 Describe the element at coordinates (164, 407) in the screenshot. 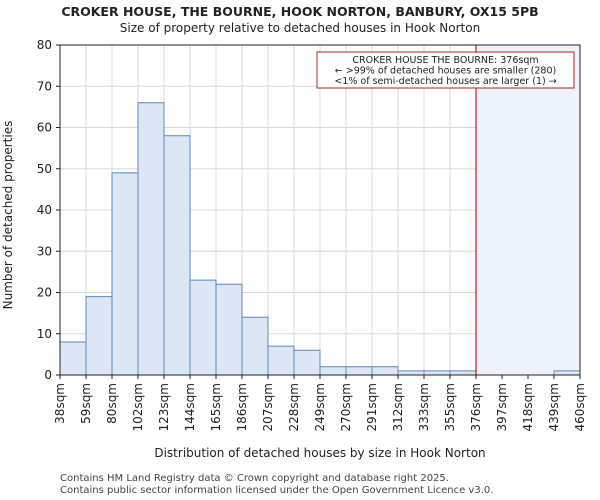

I see `x-tick-label: 123sqm` at that location.